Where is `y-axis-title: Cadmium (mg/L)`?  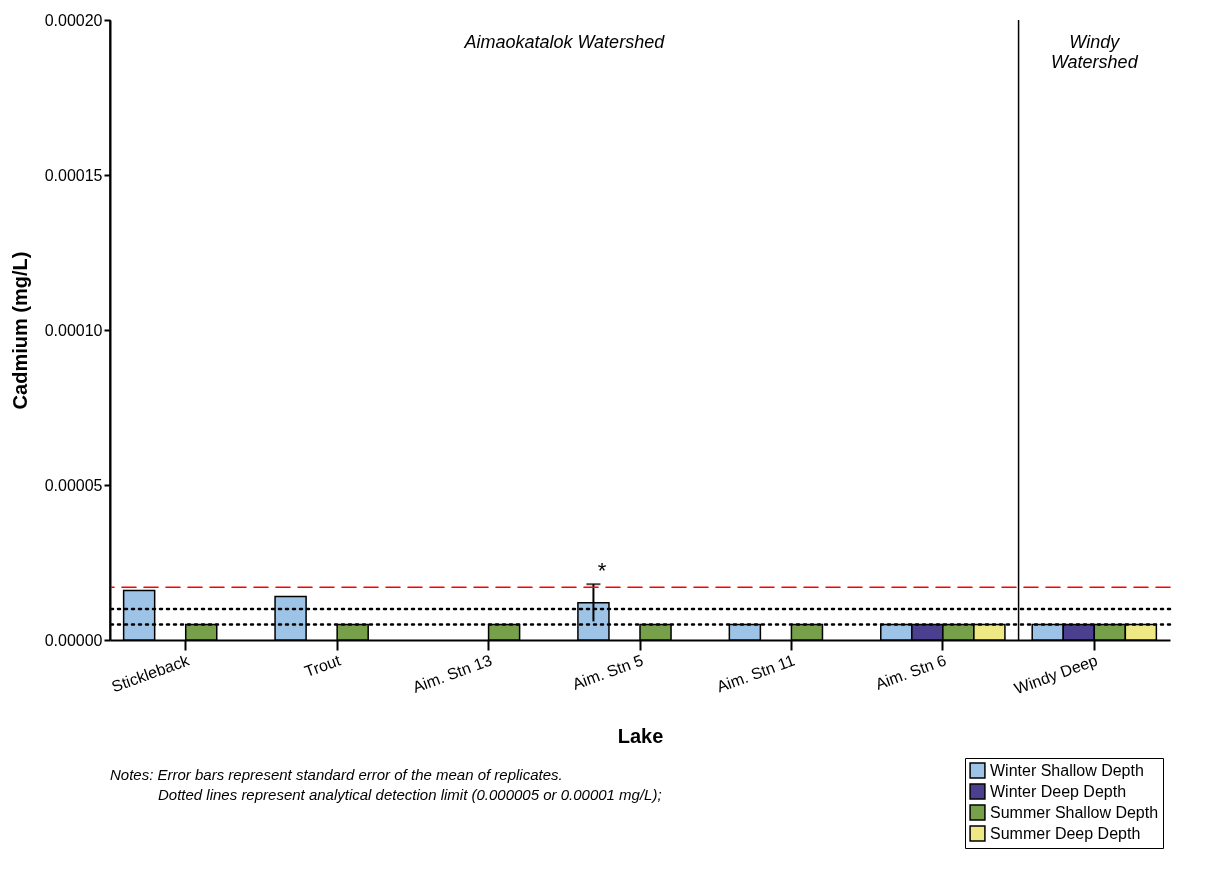
y-axis-title: Cadmium (mg/L) is located at coordinates (19, 330).